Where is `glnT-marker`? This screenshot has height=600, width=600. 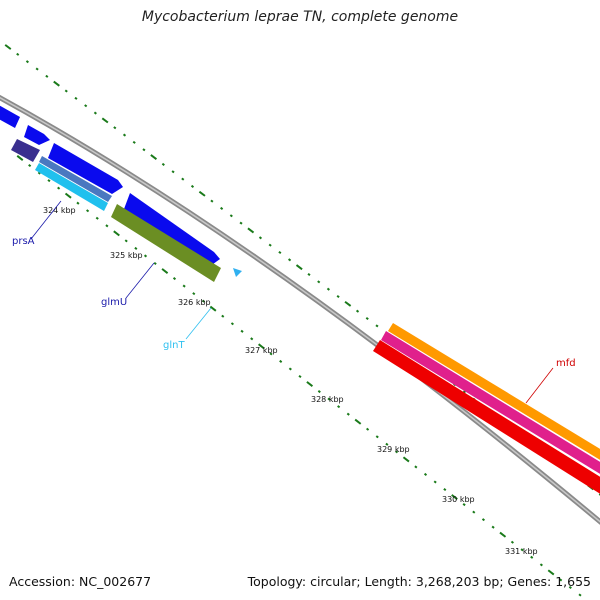 glnT-marker is located at coordinates (237, 272).